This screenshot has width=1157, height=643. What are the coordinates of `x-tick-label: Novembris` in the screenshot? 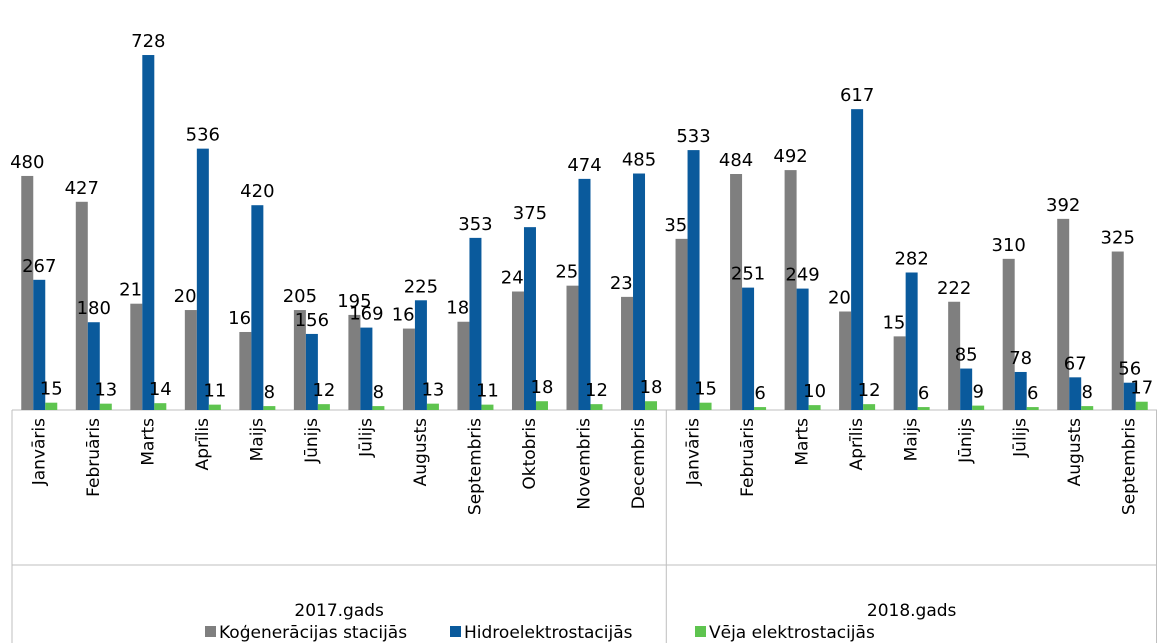 It's located at (585, 464).